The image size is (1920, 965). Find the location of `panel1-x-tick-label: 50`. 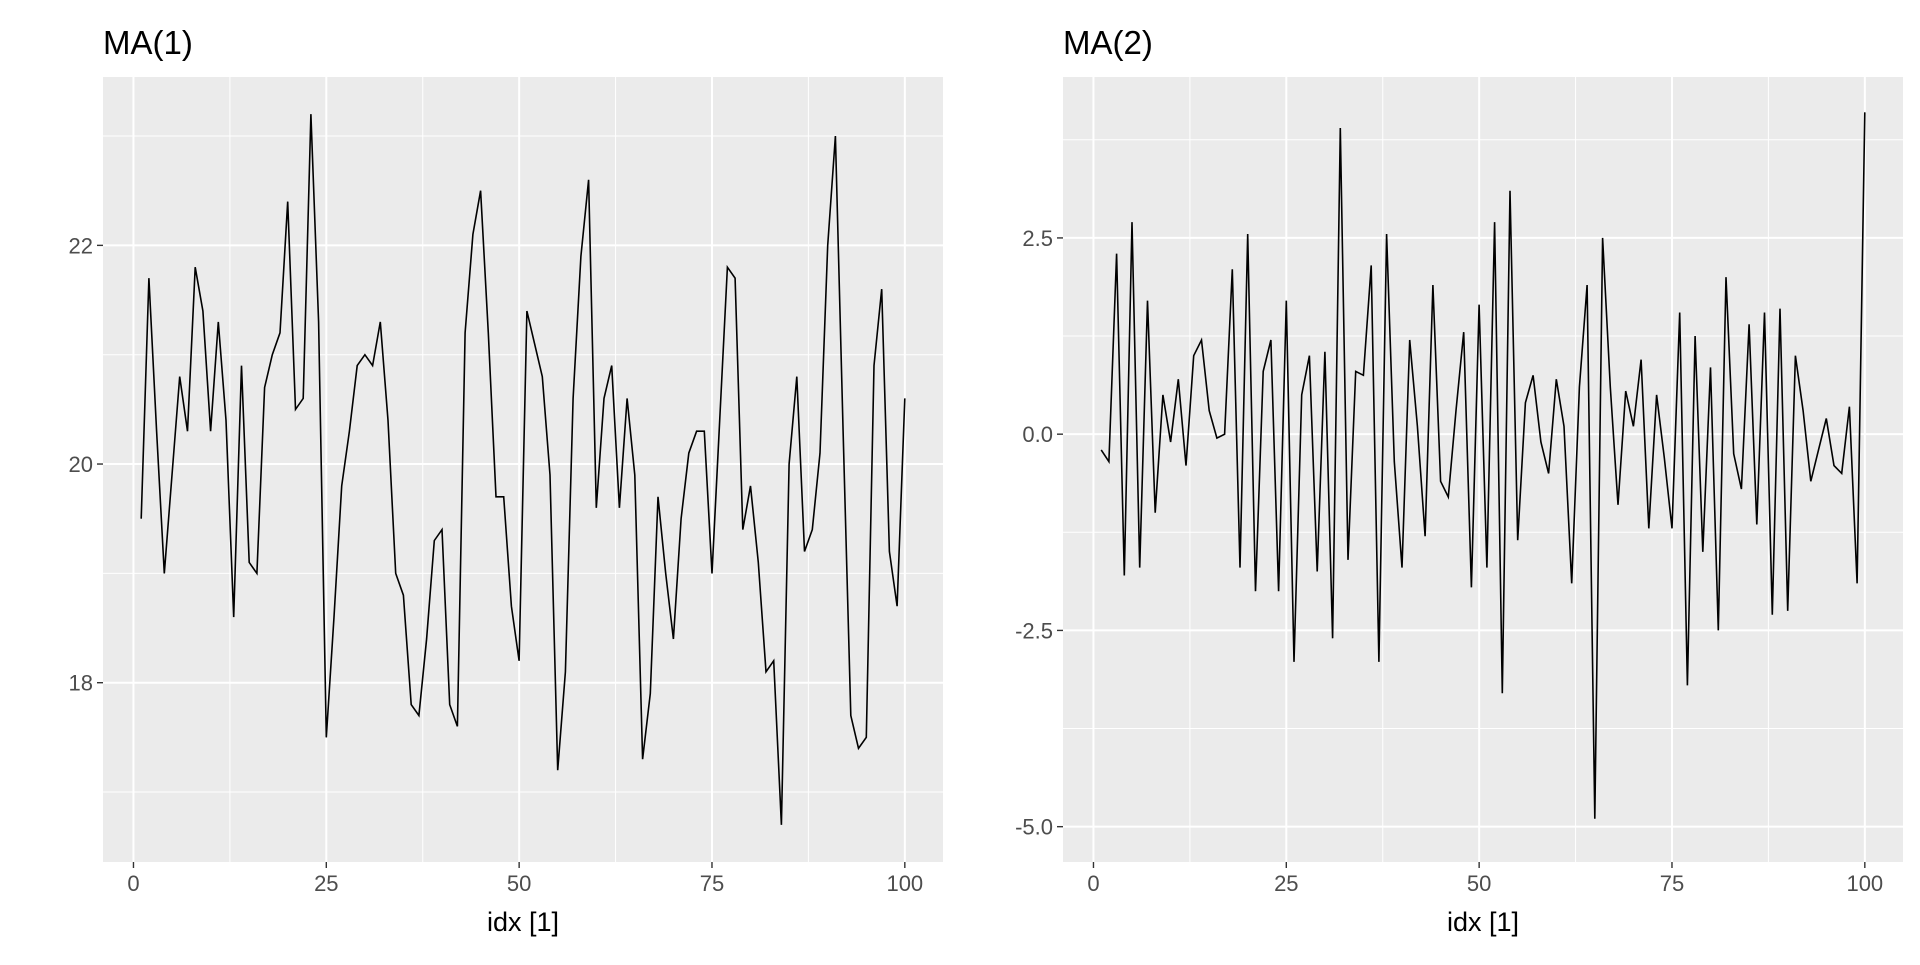

panel1-x-tick-label: 50 is located at coordinates (519, 883).